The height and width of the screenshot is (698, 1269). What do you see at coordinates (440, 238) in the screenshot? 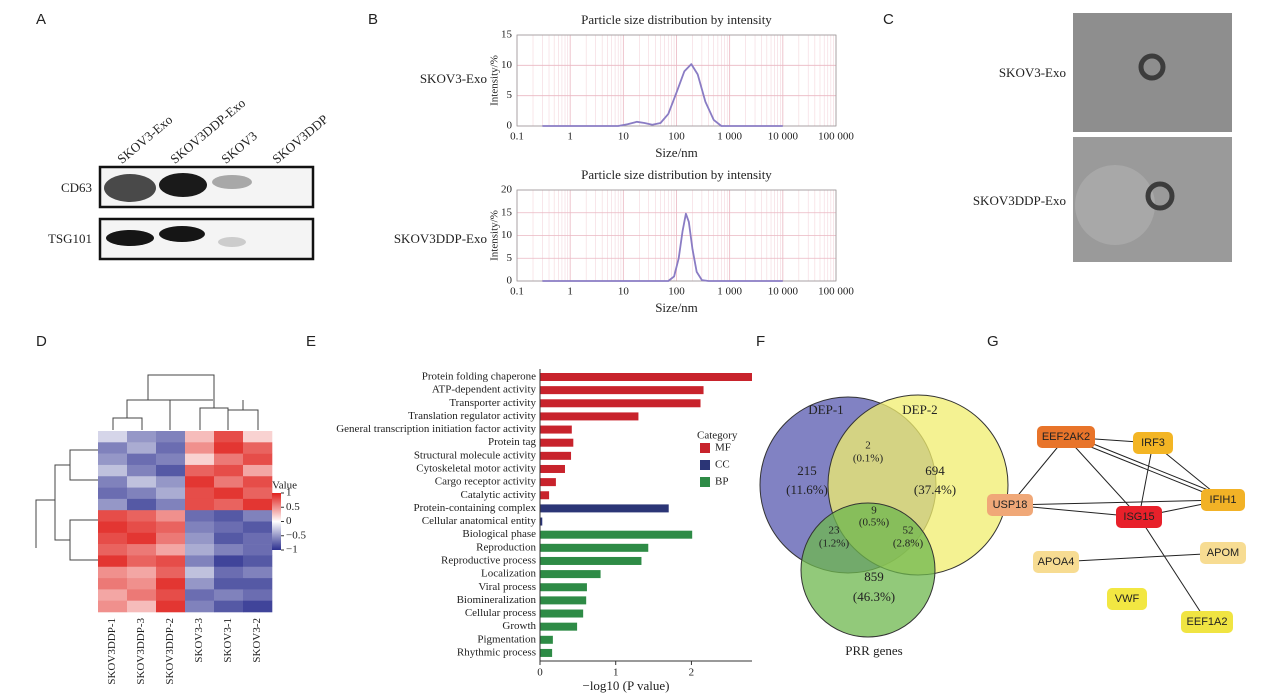
I see `sample-label: SKOV3DDP-Exo` at bounding box center [440, 238].